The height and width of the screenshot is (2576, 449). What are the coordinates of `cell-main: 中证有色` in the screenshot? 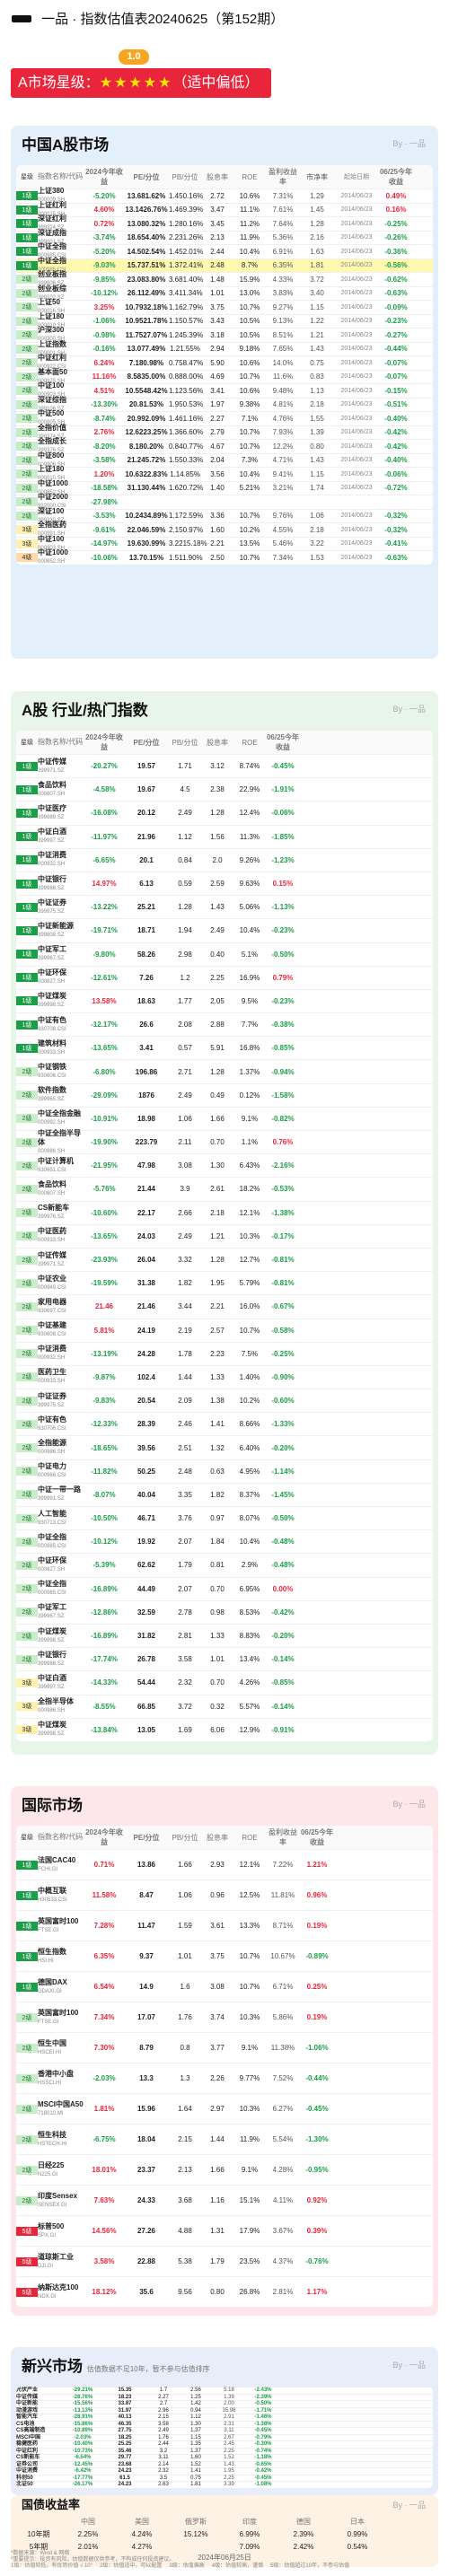 It's located at (52, 1019).